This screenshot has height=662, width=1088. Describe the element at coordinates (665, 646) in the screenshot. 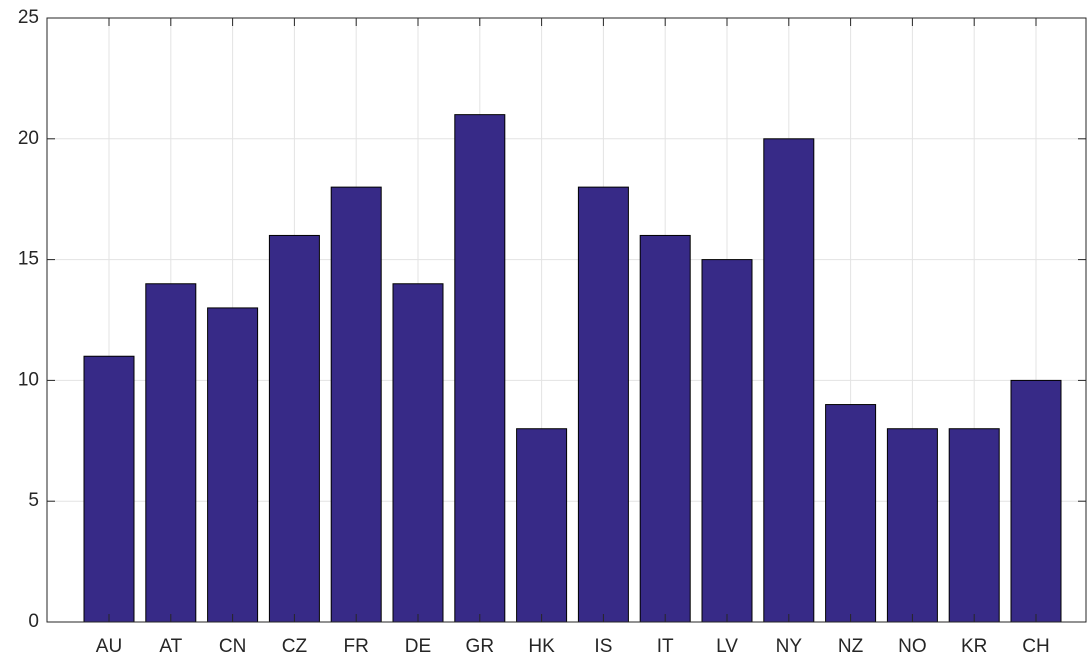

I see `x-tick-label: IT` at that location.